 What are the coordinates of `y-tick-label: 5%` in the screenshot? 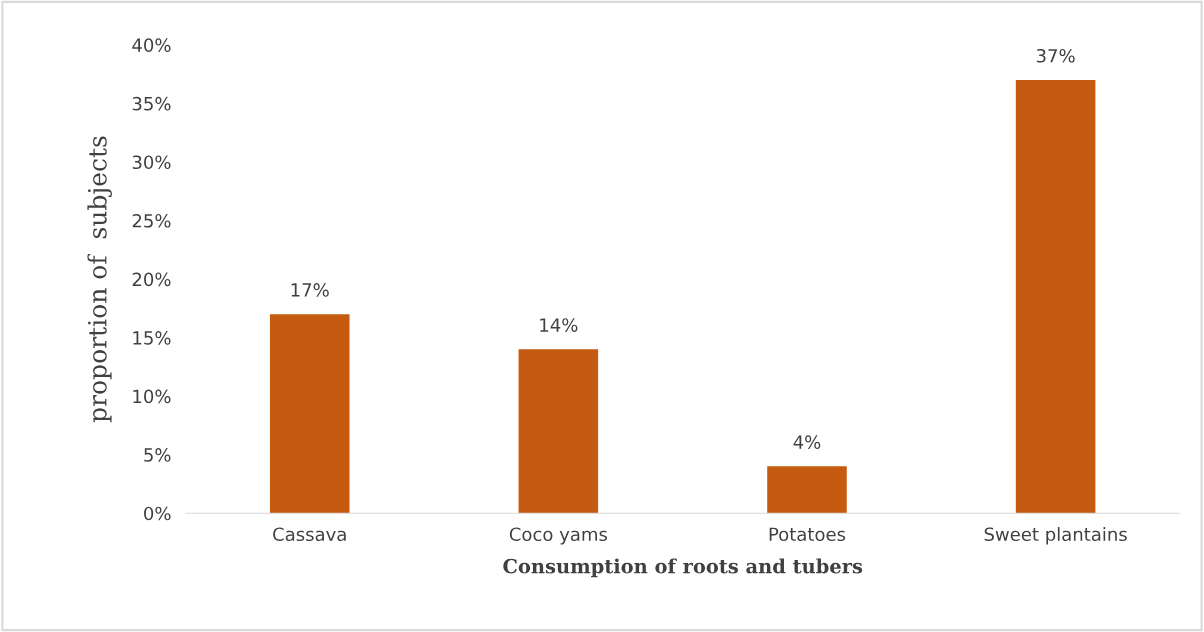 It's located at (157, 455).